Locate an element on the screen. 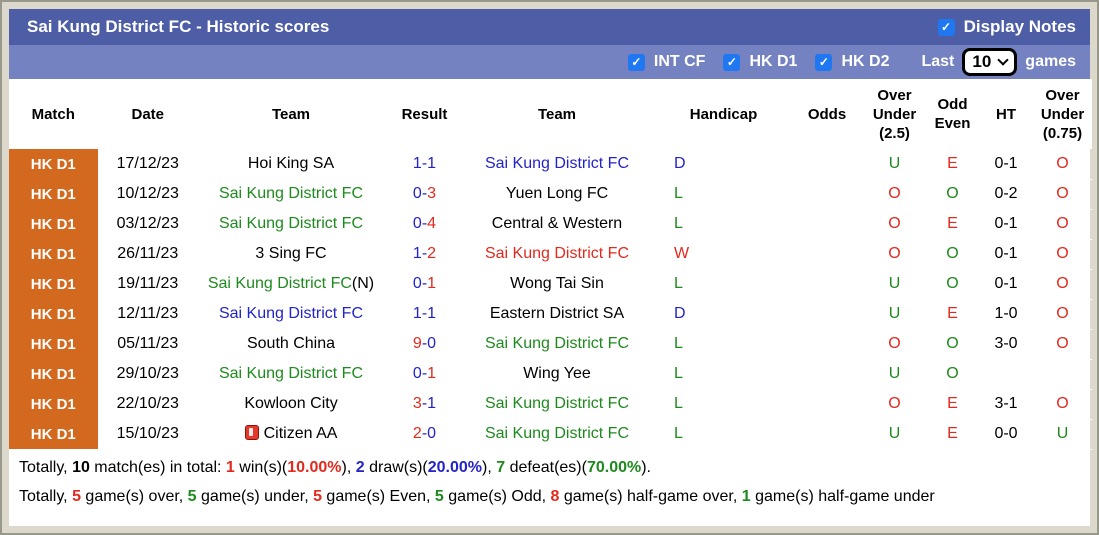  summary-segment: game(s) under, is located at coordinates (255, 496).